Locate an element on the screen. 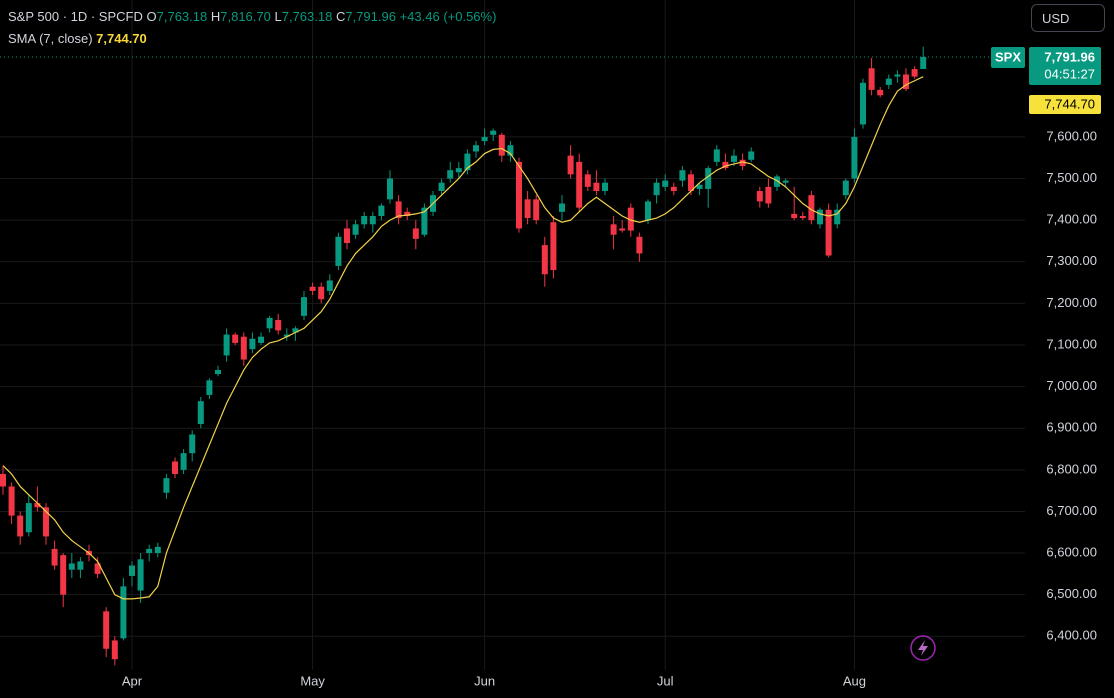 This screenshot has height=698, width=1114. y-tick-label: 6,400.00 is located at coordinates (1071, 635).